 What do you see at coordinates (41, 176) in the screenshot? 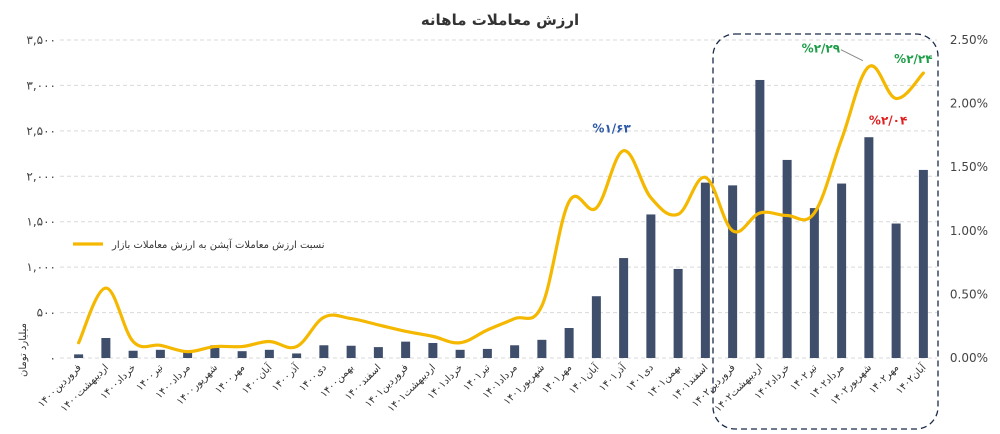
I see `y-tick-label: ۲,۰۰۰` at bounding box center [41, 176].